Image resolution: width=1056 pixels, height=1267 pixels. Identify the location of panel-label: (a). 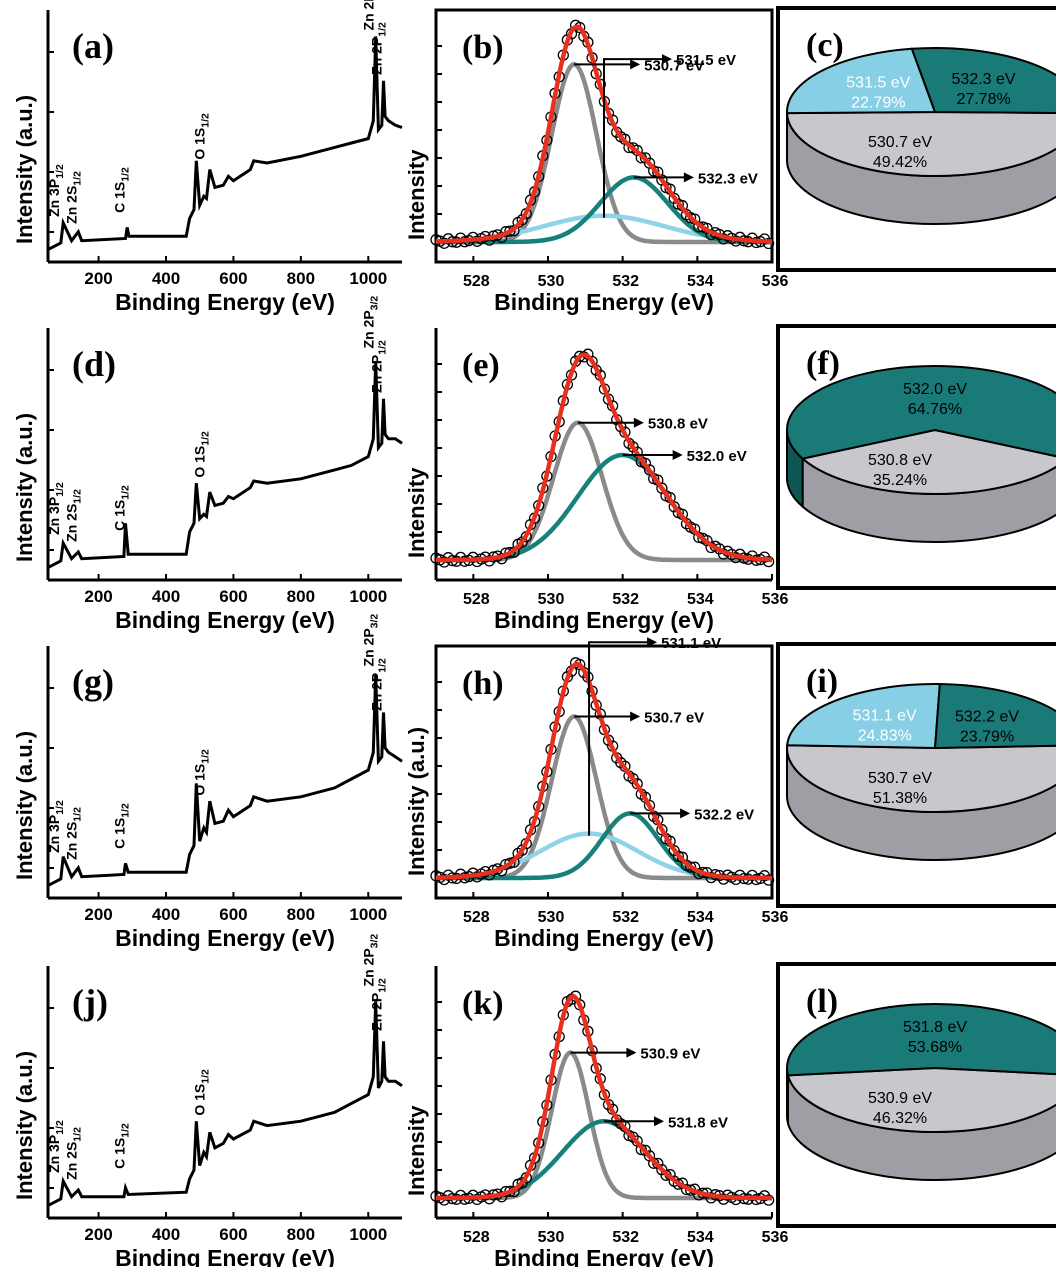
(93, 46).